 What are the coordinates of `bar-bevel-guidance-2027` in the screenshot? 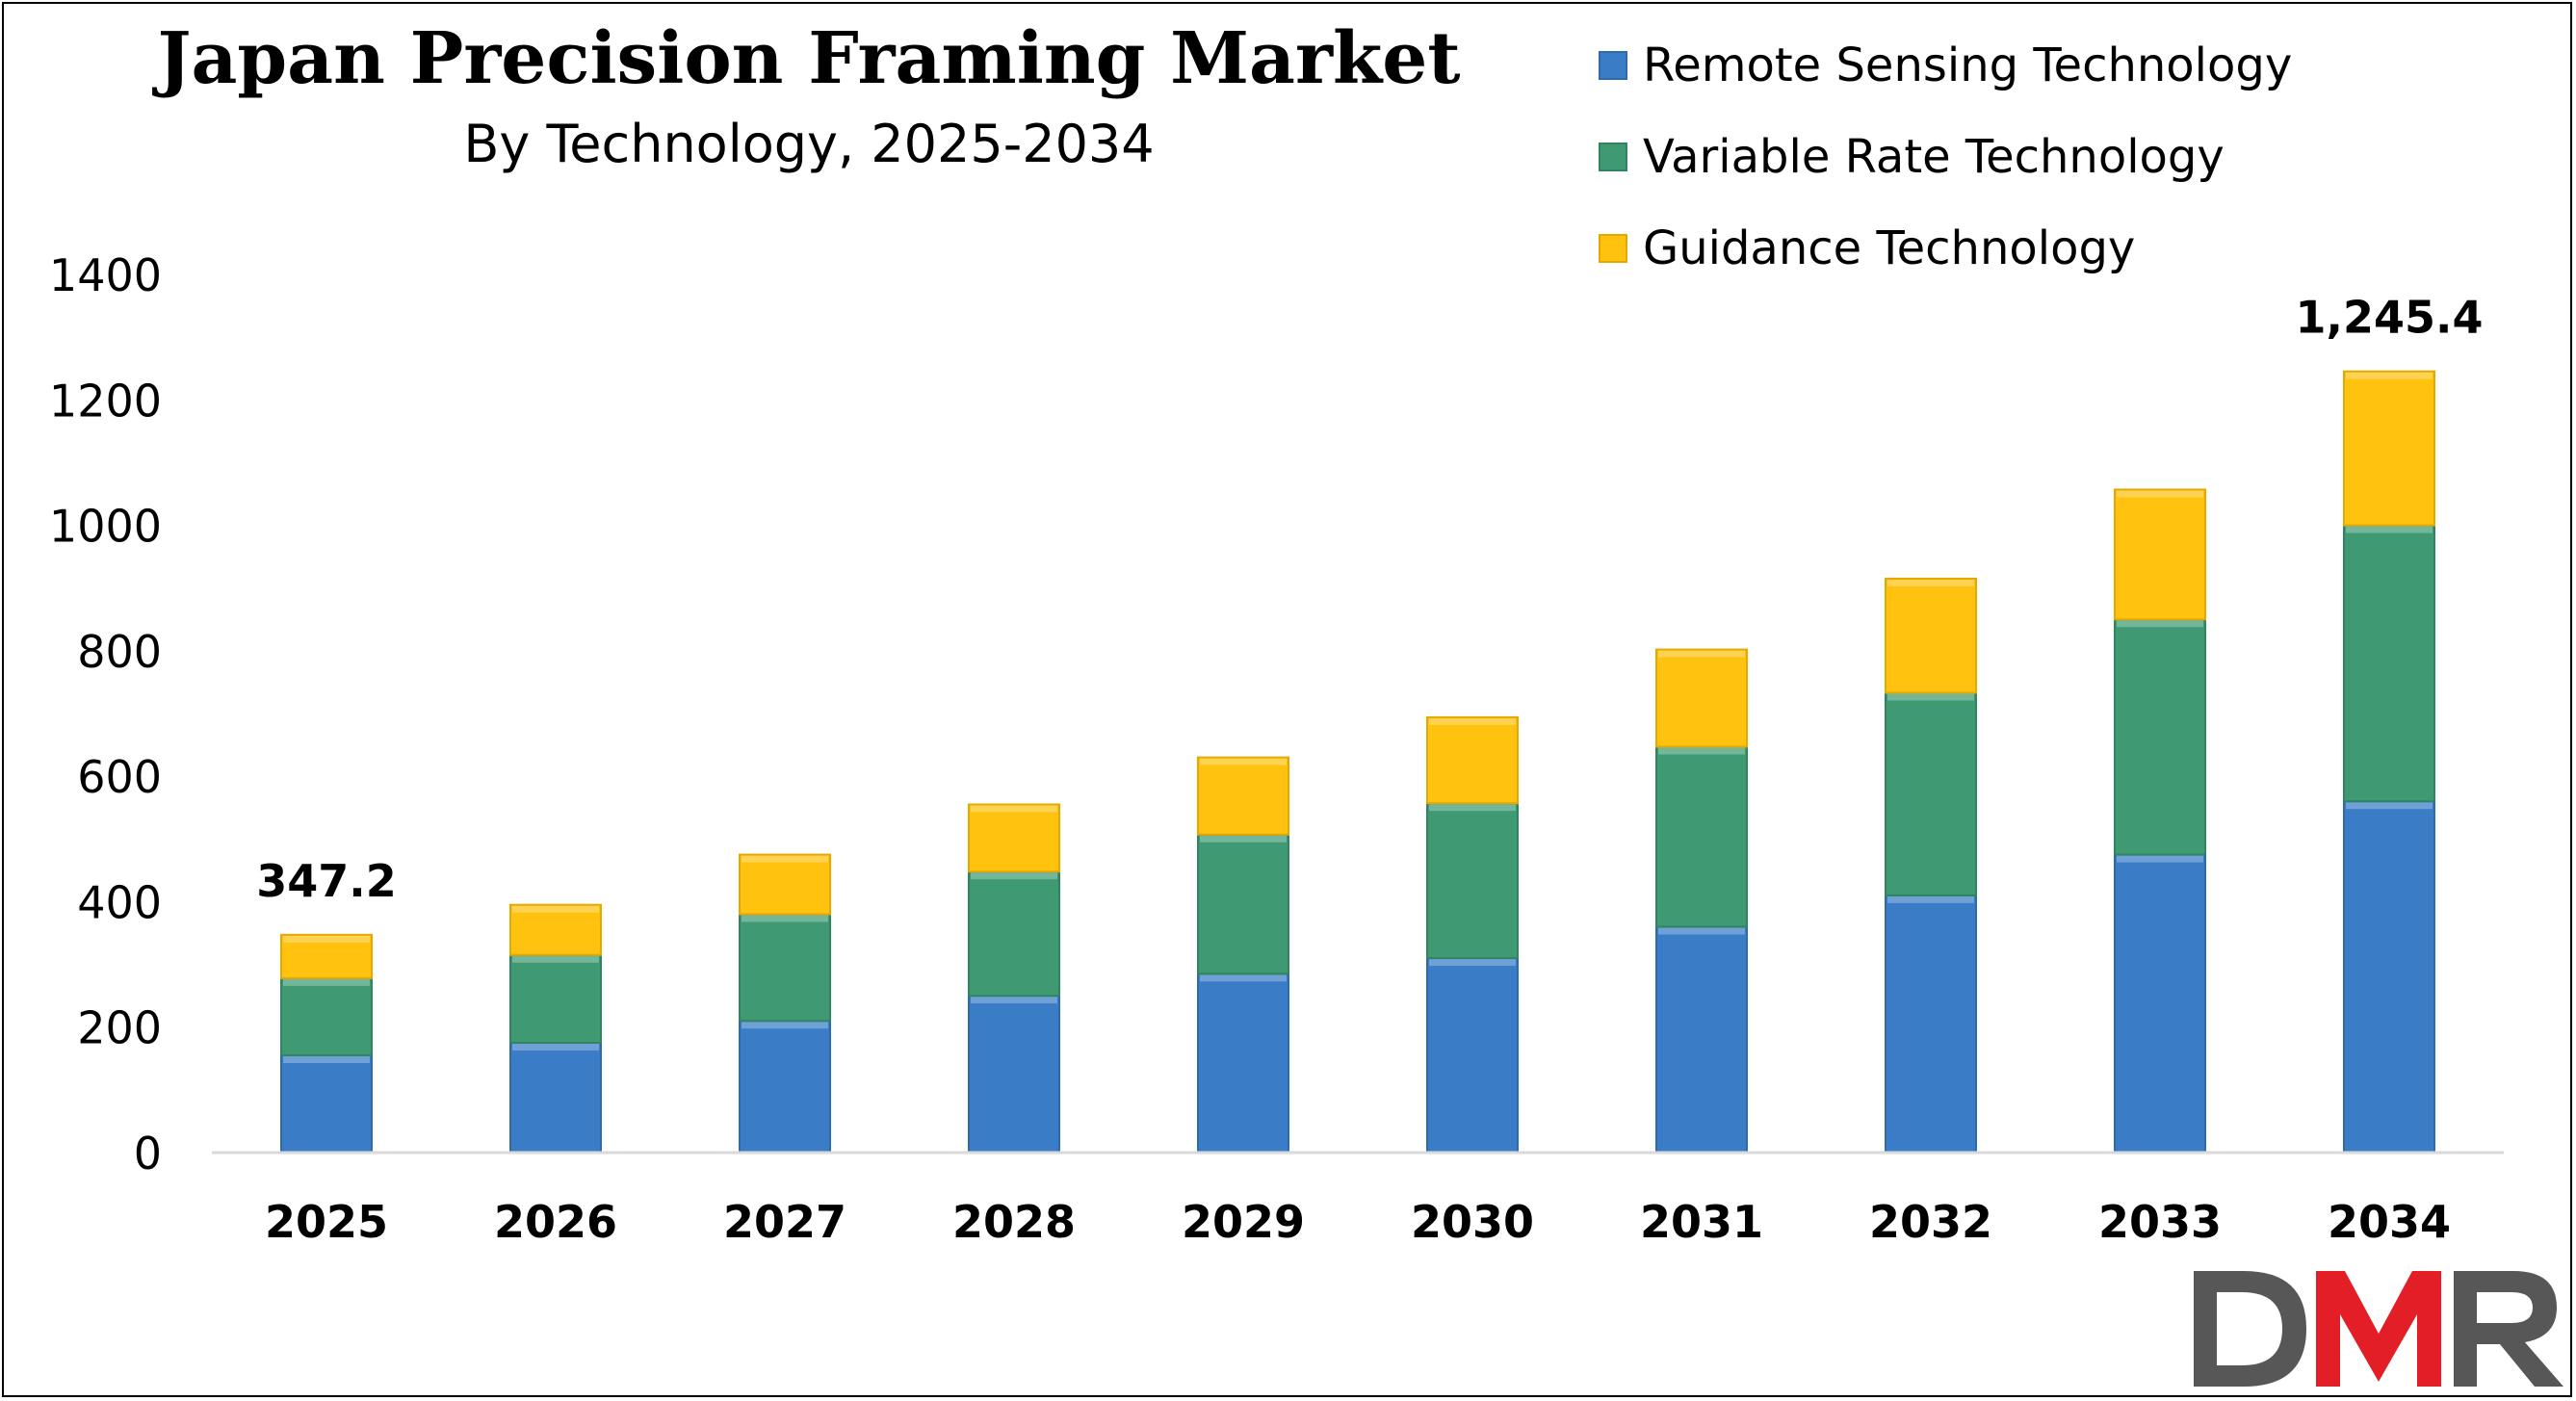 It's located at (785, 859).